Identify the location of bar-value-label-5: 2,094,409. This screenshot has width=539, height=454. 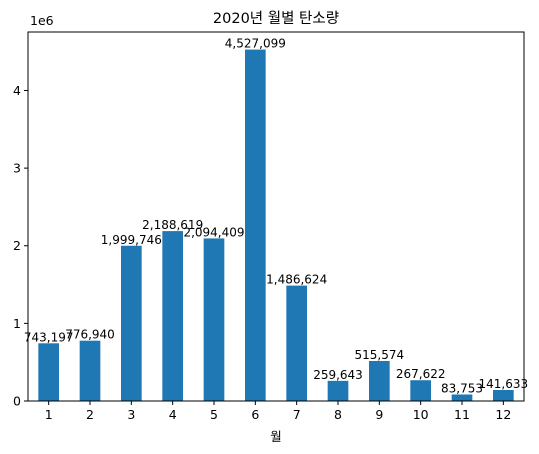
(213, 232).